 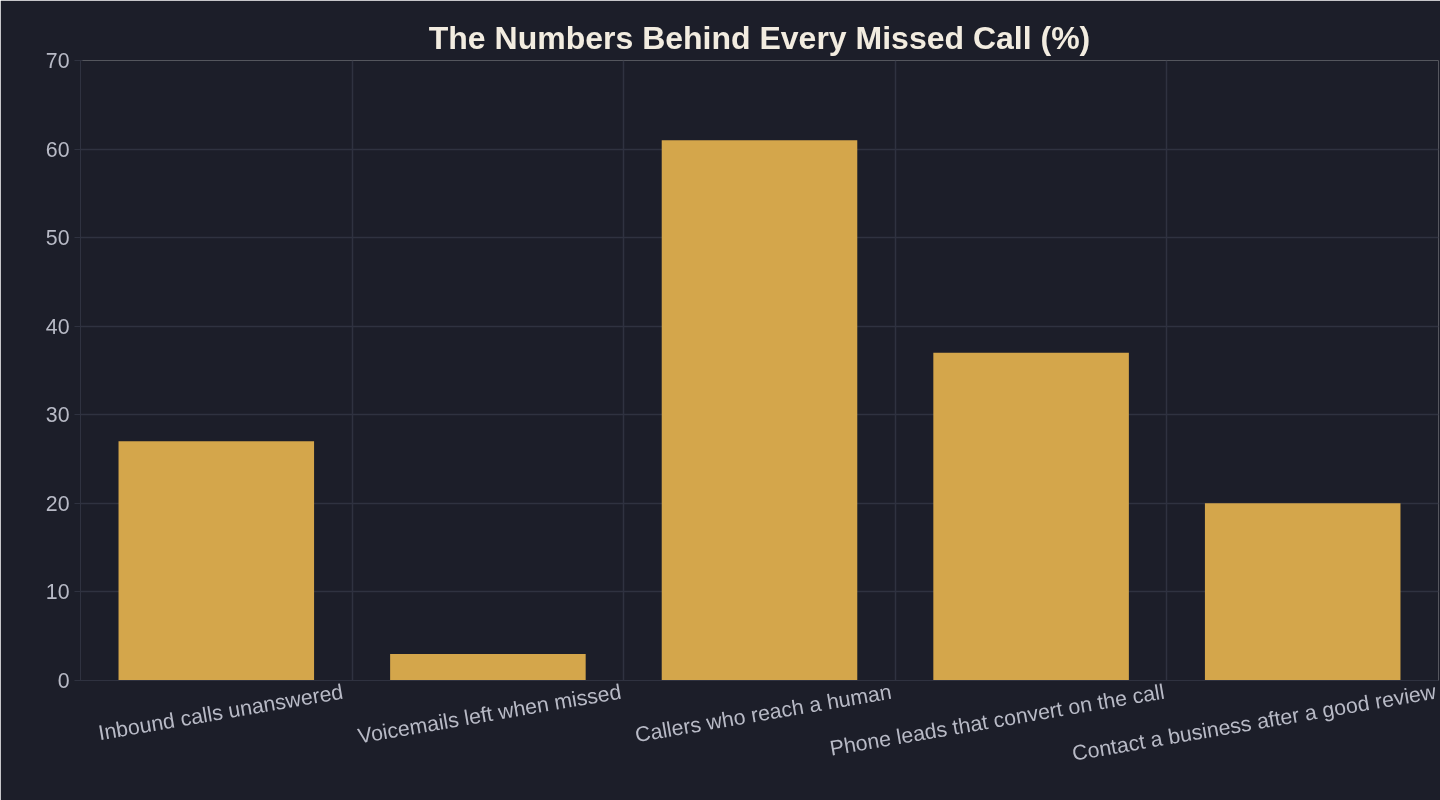 What do you see at coordinates (57, 238) in the screenshot?
I see `y-tick-label: 50` at bounding box center [57, 238].